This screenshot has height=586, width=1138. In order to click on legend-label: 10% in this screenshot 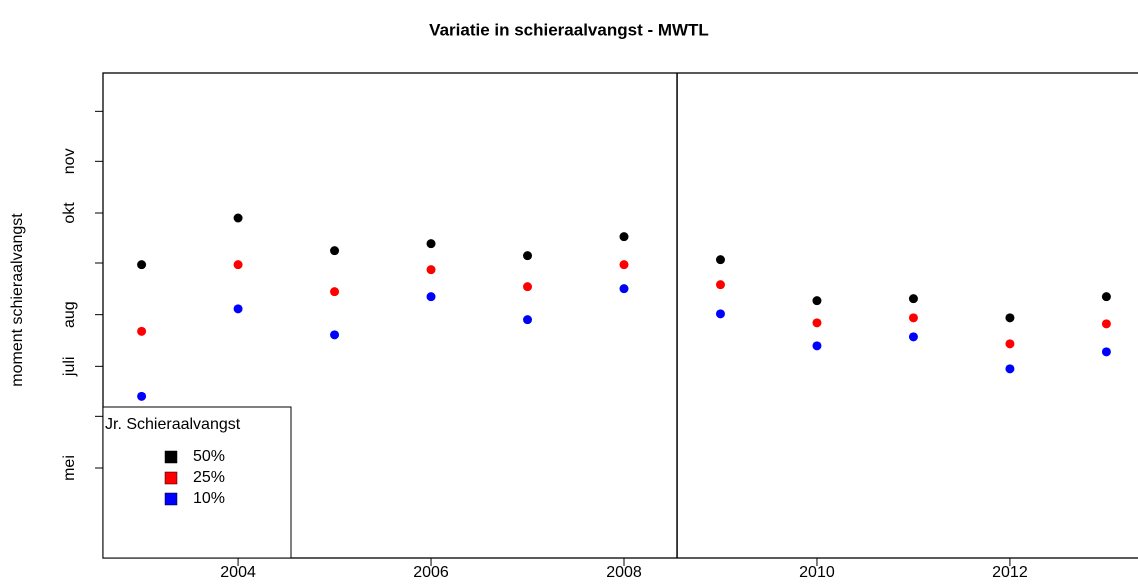, I will do `click(209, 498)`.